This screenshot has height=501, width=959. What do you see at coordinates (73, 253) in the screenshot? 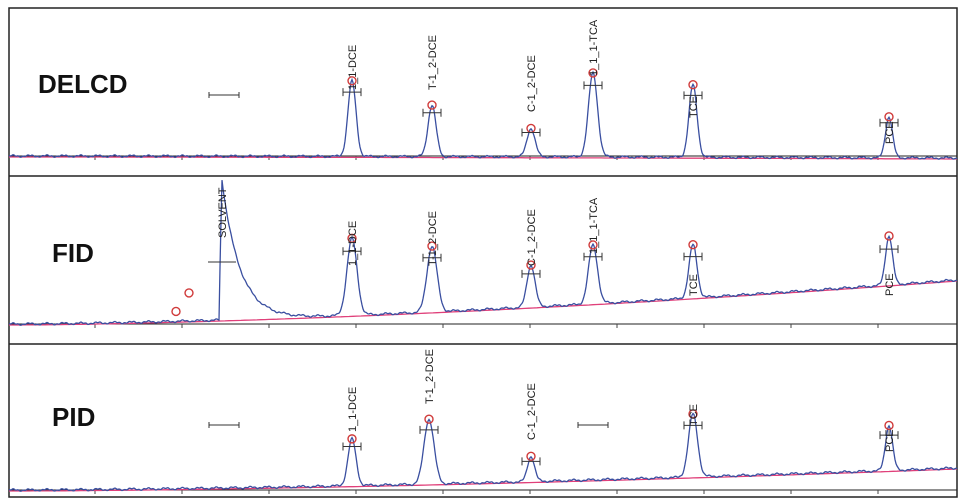
I see `panel-label: FID` at bounding box center [73, 253].